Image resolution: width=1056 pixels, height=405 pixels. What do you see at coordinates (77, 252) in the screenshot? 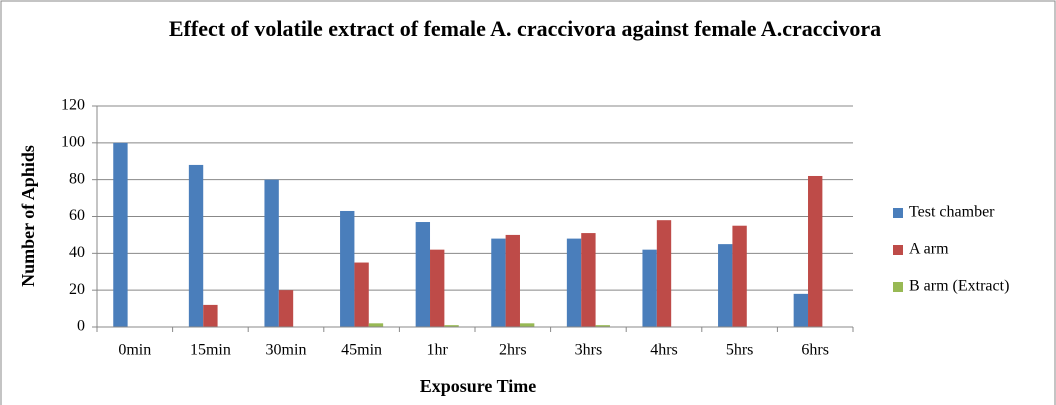
I see `y-tick-label: 40` at bounding box center [77, 252].